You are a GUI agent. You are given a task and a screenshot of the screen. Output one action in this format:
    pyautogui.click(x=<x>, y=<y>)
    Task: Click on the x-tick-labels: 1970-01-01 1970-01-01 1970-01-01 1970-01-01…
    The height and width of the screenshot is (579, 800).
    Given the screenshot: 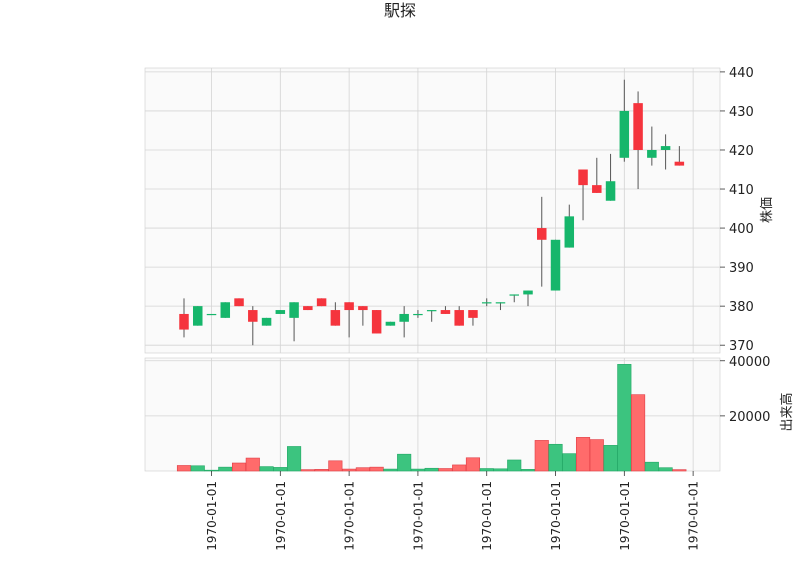 What is the action you would take?
    pyautogui.click(x=453, y=511)
    